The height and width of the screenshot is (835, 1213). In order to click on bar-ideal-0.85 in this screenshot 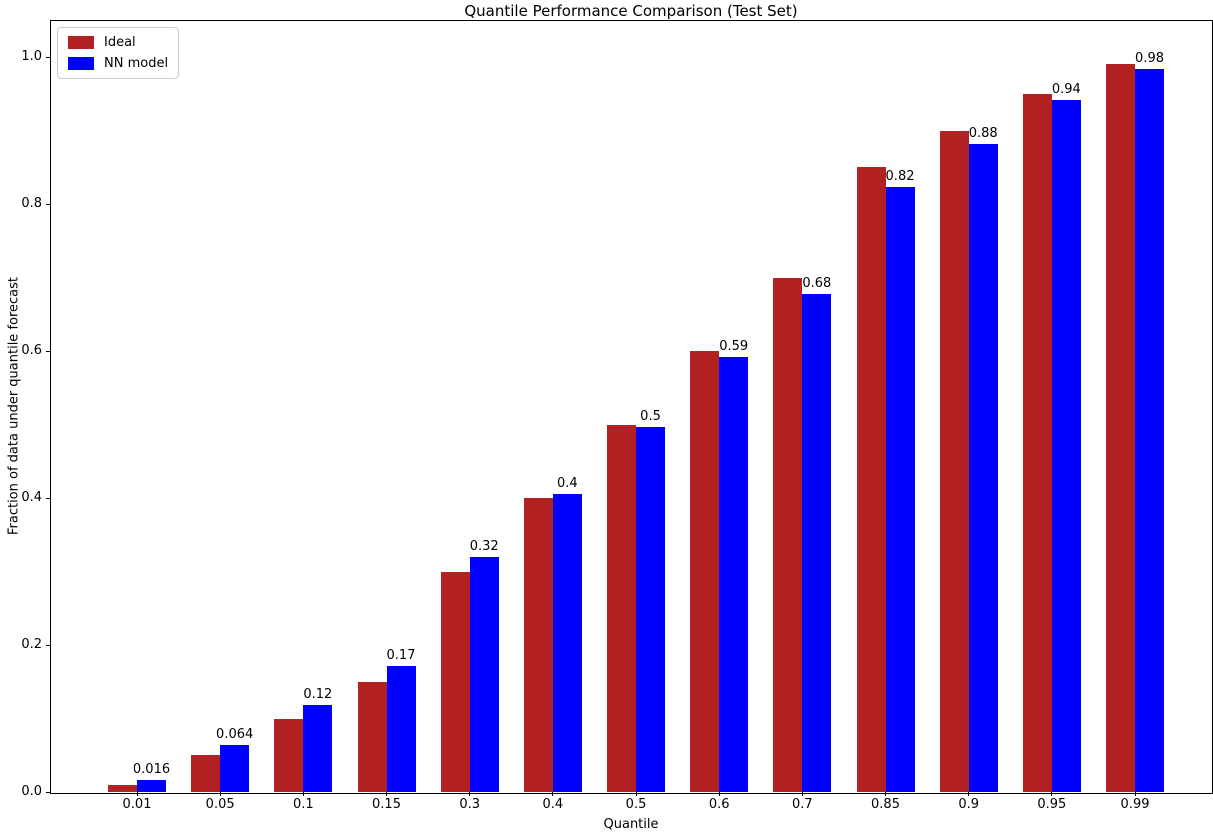, I will do `click(871, 479)`.